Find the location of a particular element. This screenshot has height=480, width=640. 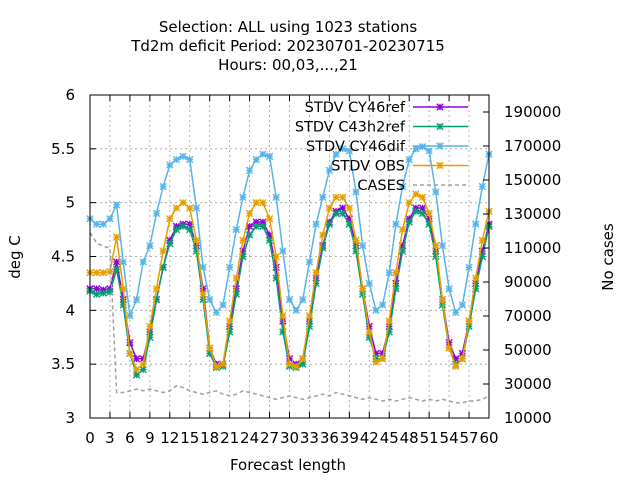

y2-tick-label: 150000 is located at coordinates (532, 180).